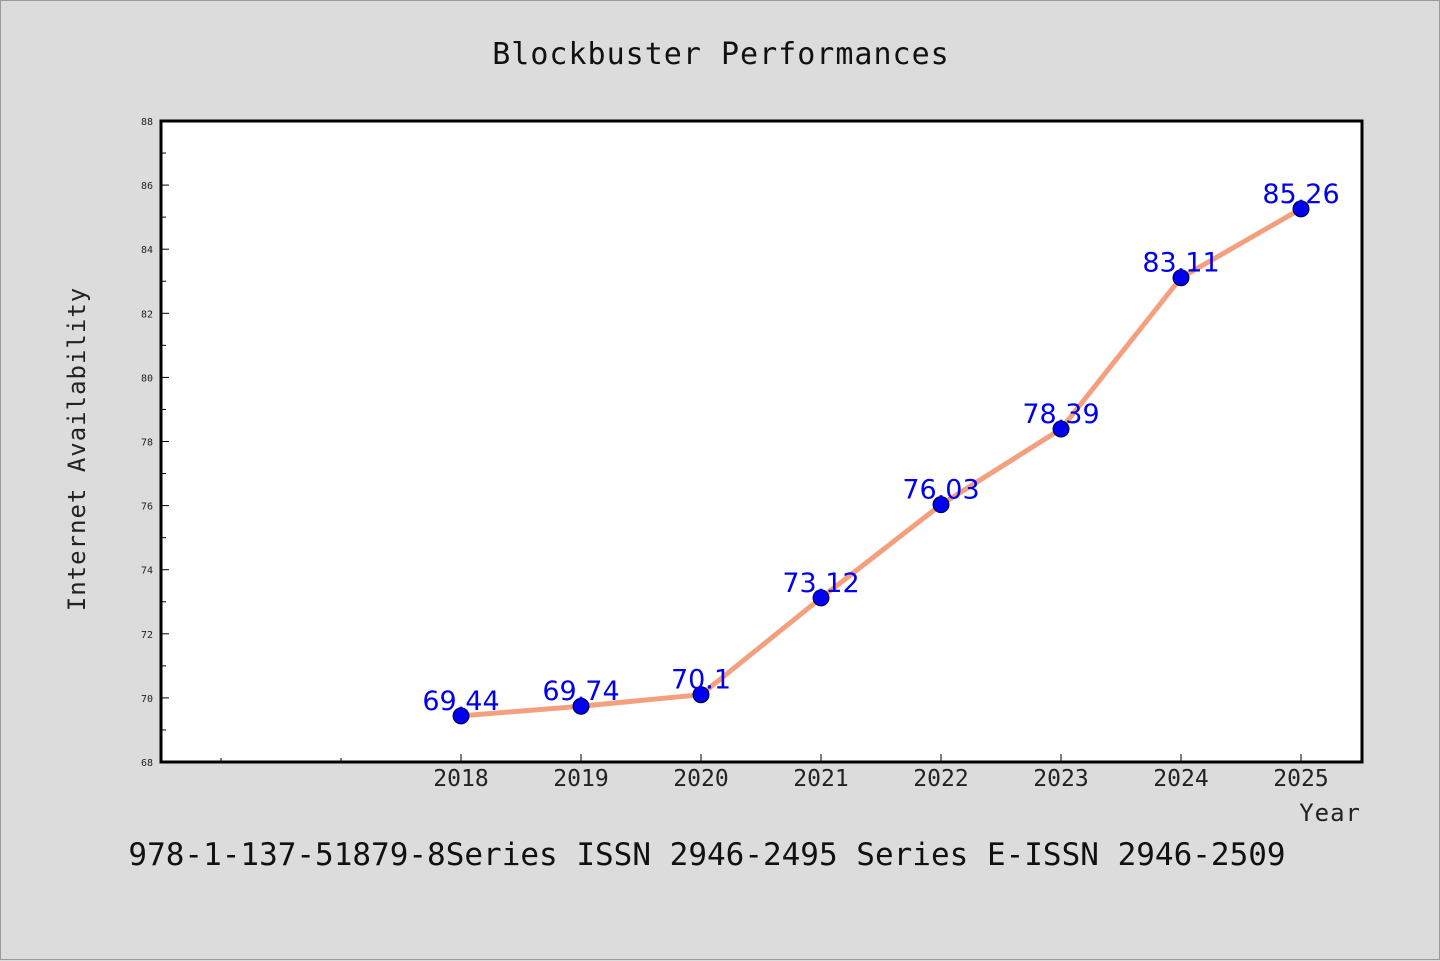  I want to click on data-label: 70.1, so click(701, 680).